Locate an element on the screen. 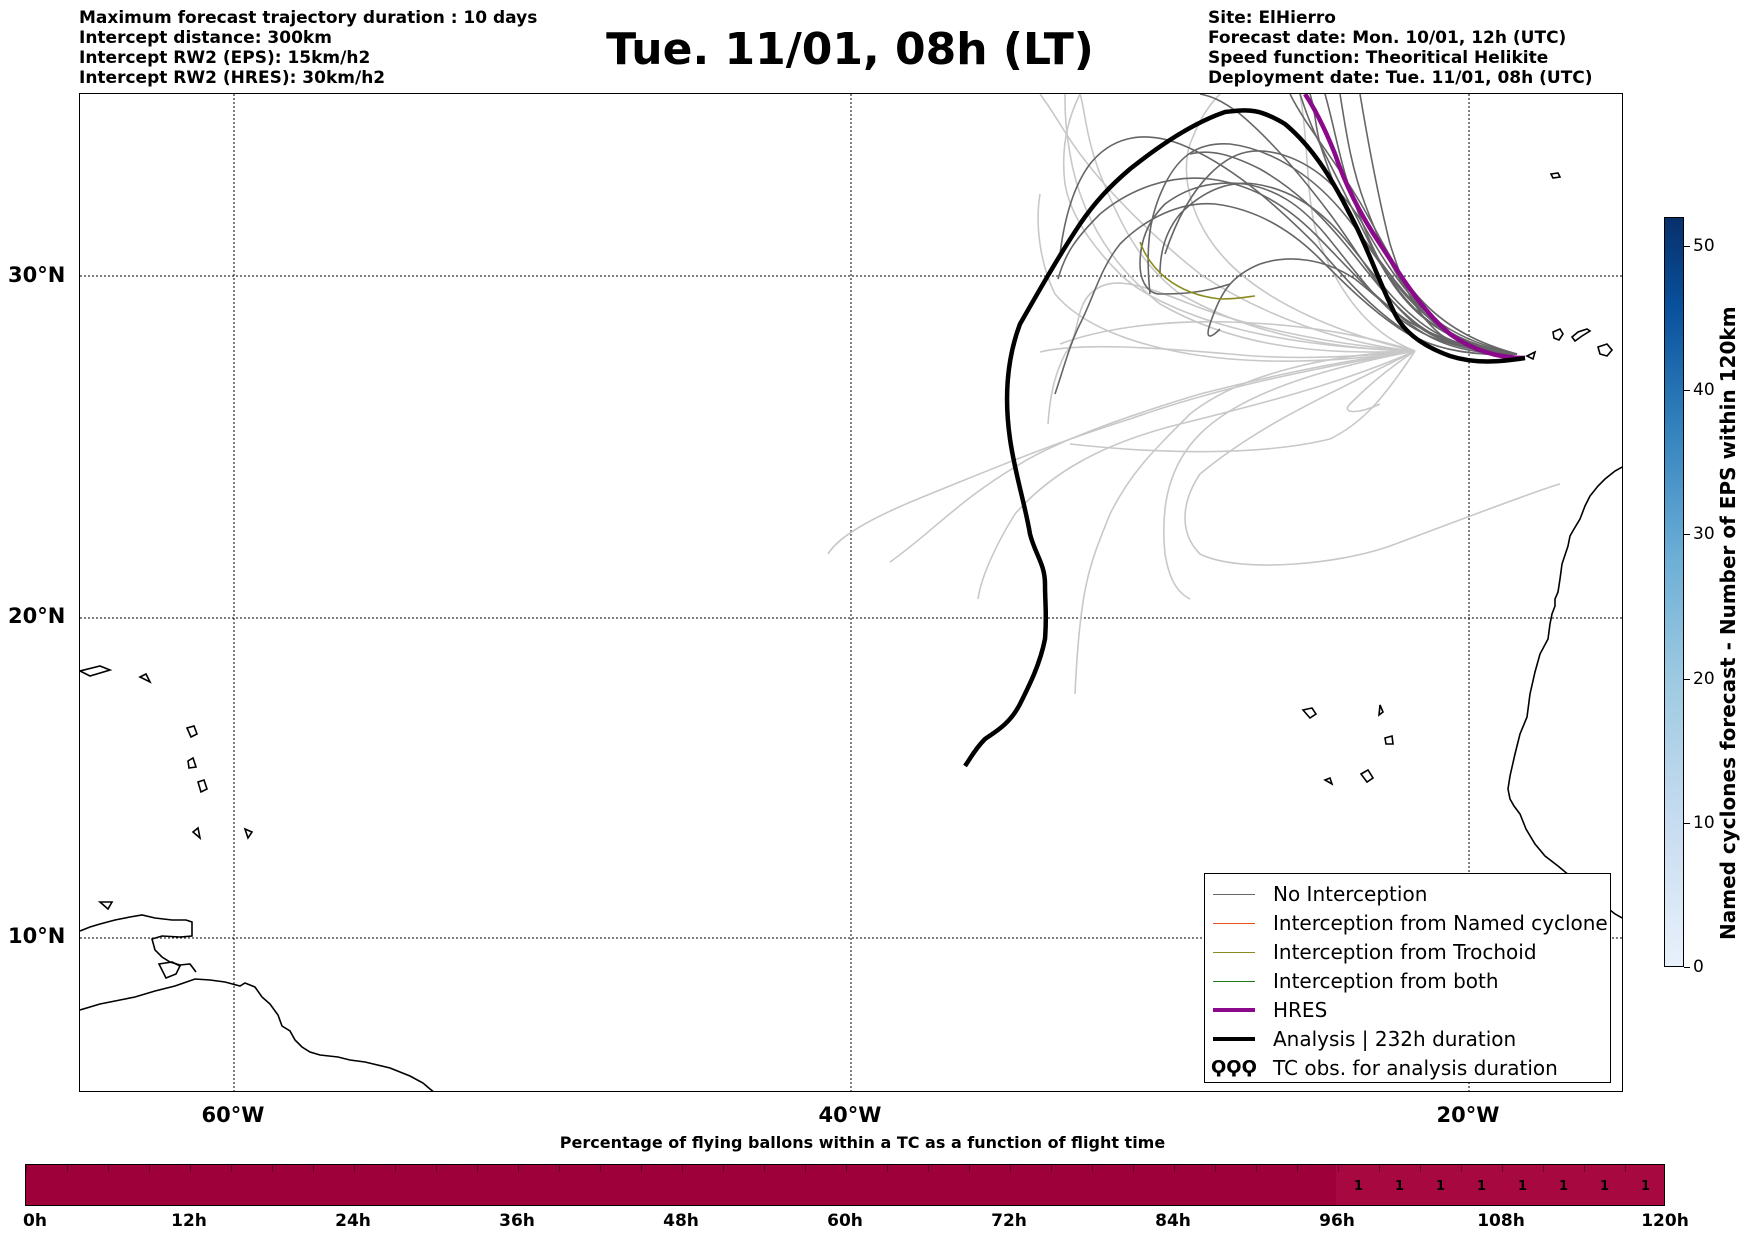 The width and height of the screenshot is (1752, 1241). header-right-line: Deployment date: Tue. 11/01, 08h (UTC) is located at coordinates (1400, 78).